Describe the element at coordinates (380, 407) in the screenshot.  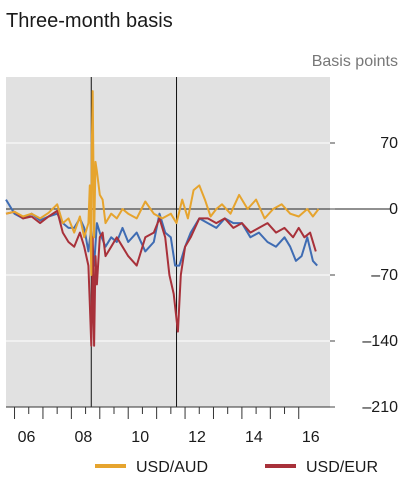
I see `y-tick-label: –210` at that location.